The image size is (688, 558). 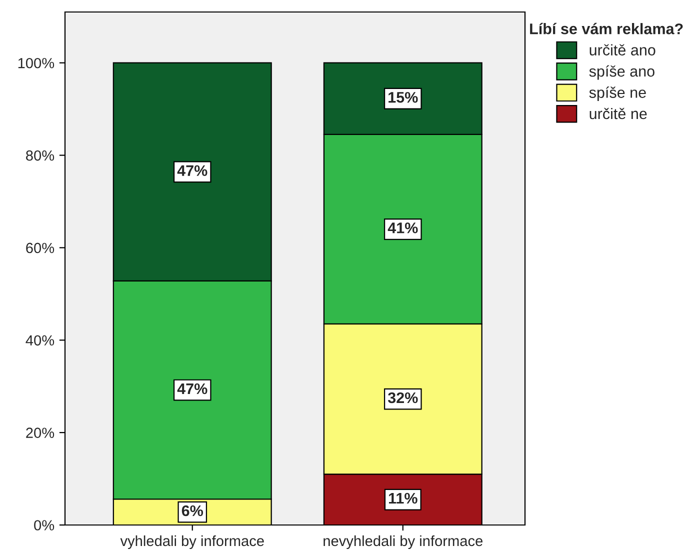 I want to click on x-tick-label: vyhledali by informace, so click(x=192, y=542).